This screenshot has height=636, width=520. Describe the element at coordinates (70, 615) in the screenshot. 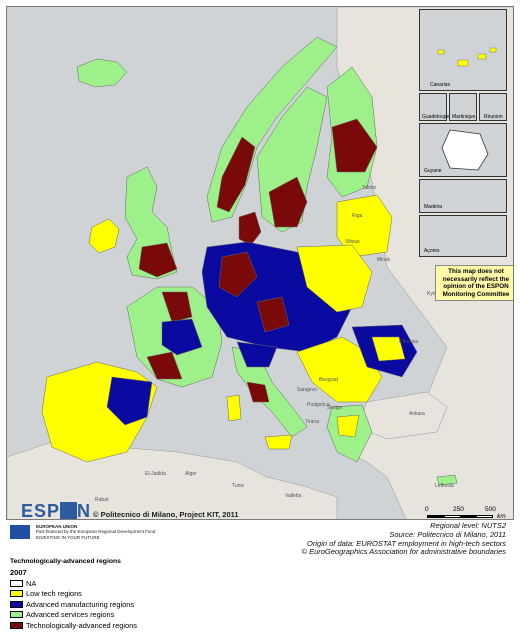

I see `legend-label: Advanced services regions` at that location.